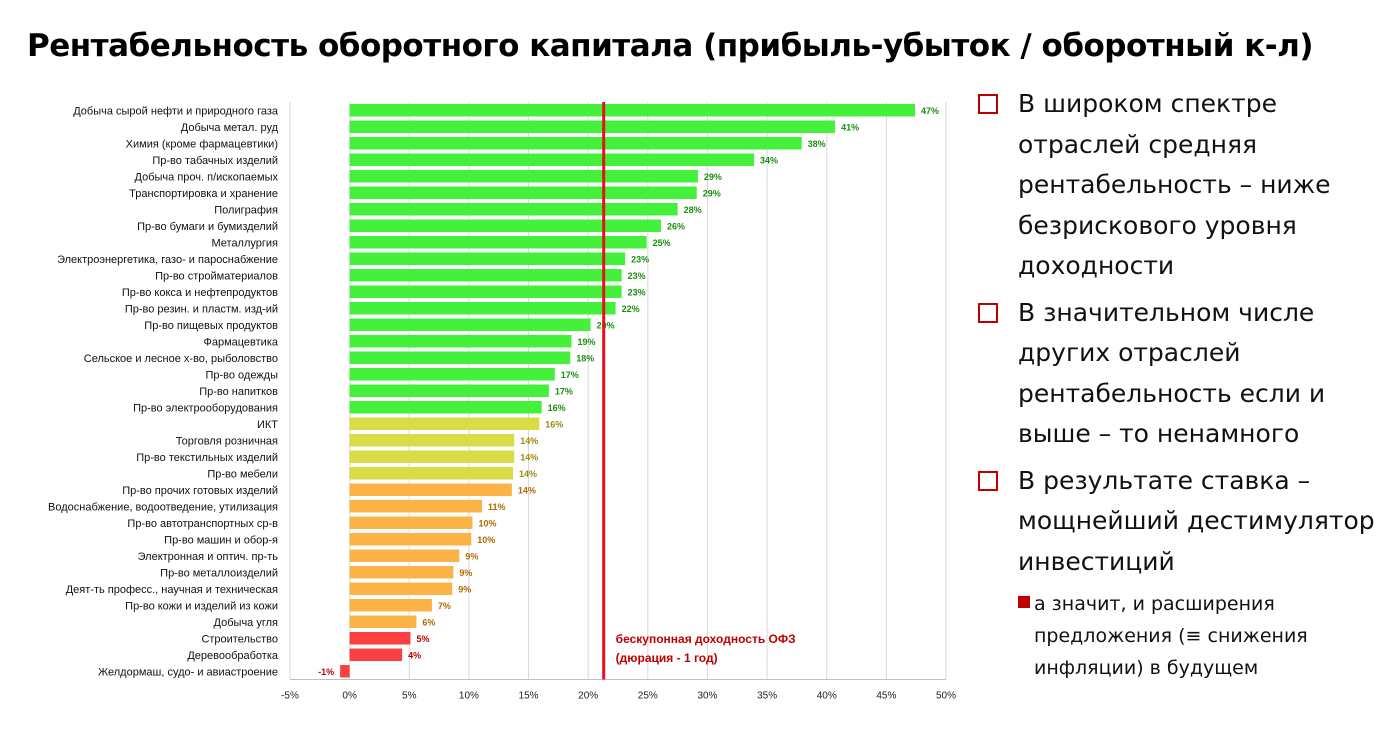 The width and height of the screenshot is (1400, 729). Describe the element at coordinates (469, 696) in the screenshot. I see `x-tick-label: 10%` at that location.